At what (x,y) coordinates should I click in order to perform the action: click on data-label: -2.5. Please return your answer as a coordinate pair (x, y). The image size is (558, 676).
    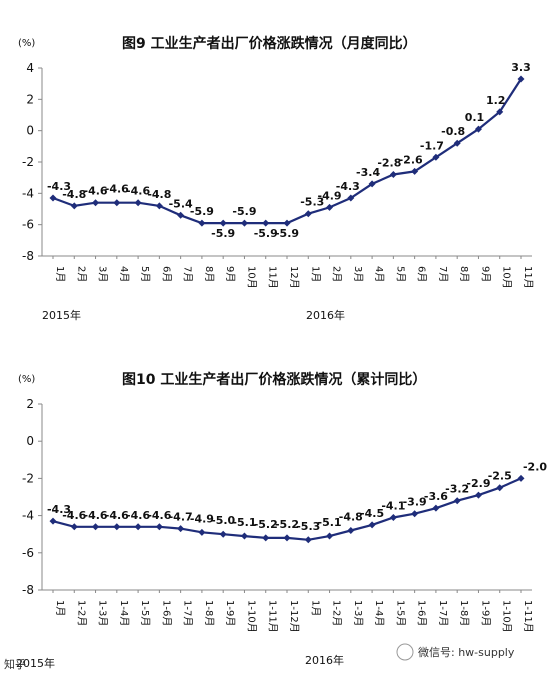
    Looking at the image, I should click on (500, 476).